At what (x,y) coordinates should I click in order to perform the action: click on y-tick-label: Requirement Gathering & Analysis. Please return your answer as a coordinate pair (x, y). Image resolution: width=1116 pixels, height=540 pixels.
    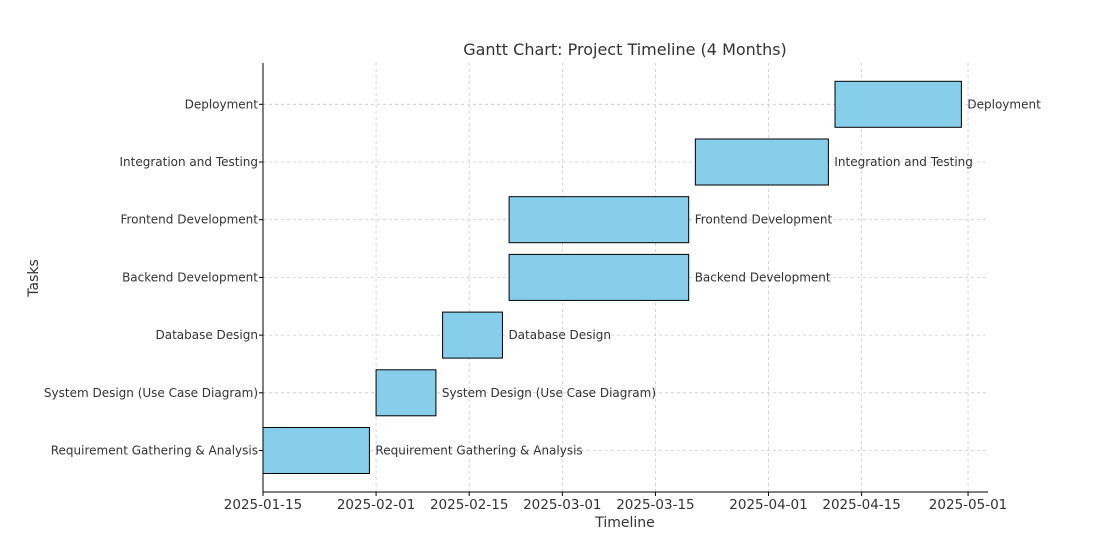
    Looking at the image, I should click on (154, 451).